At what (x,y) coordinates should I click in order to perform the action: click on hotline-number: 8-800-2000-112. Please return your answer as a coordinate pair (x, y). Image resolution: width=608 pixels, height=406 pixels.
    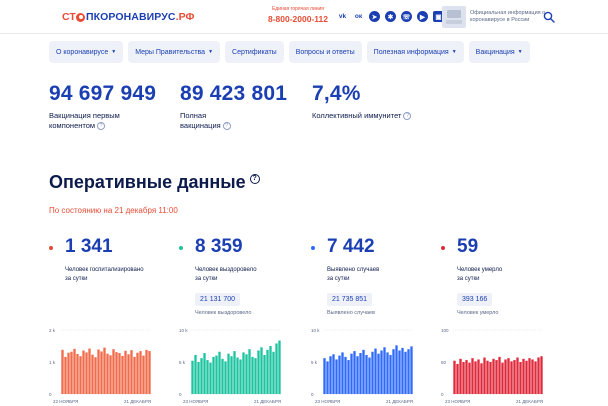
    Looking at the image, I should click on (298, 19).